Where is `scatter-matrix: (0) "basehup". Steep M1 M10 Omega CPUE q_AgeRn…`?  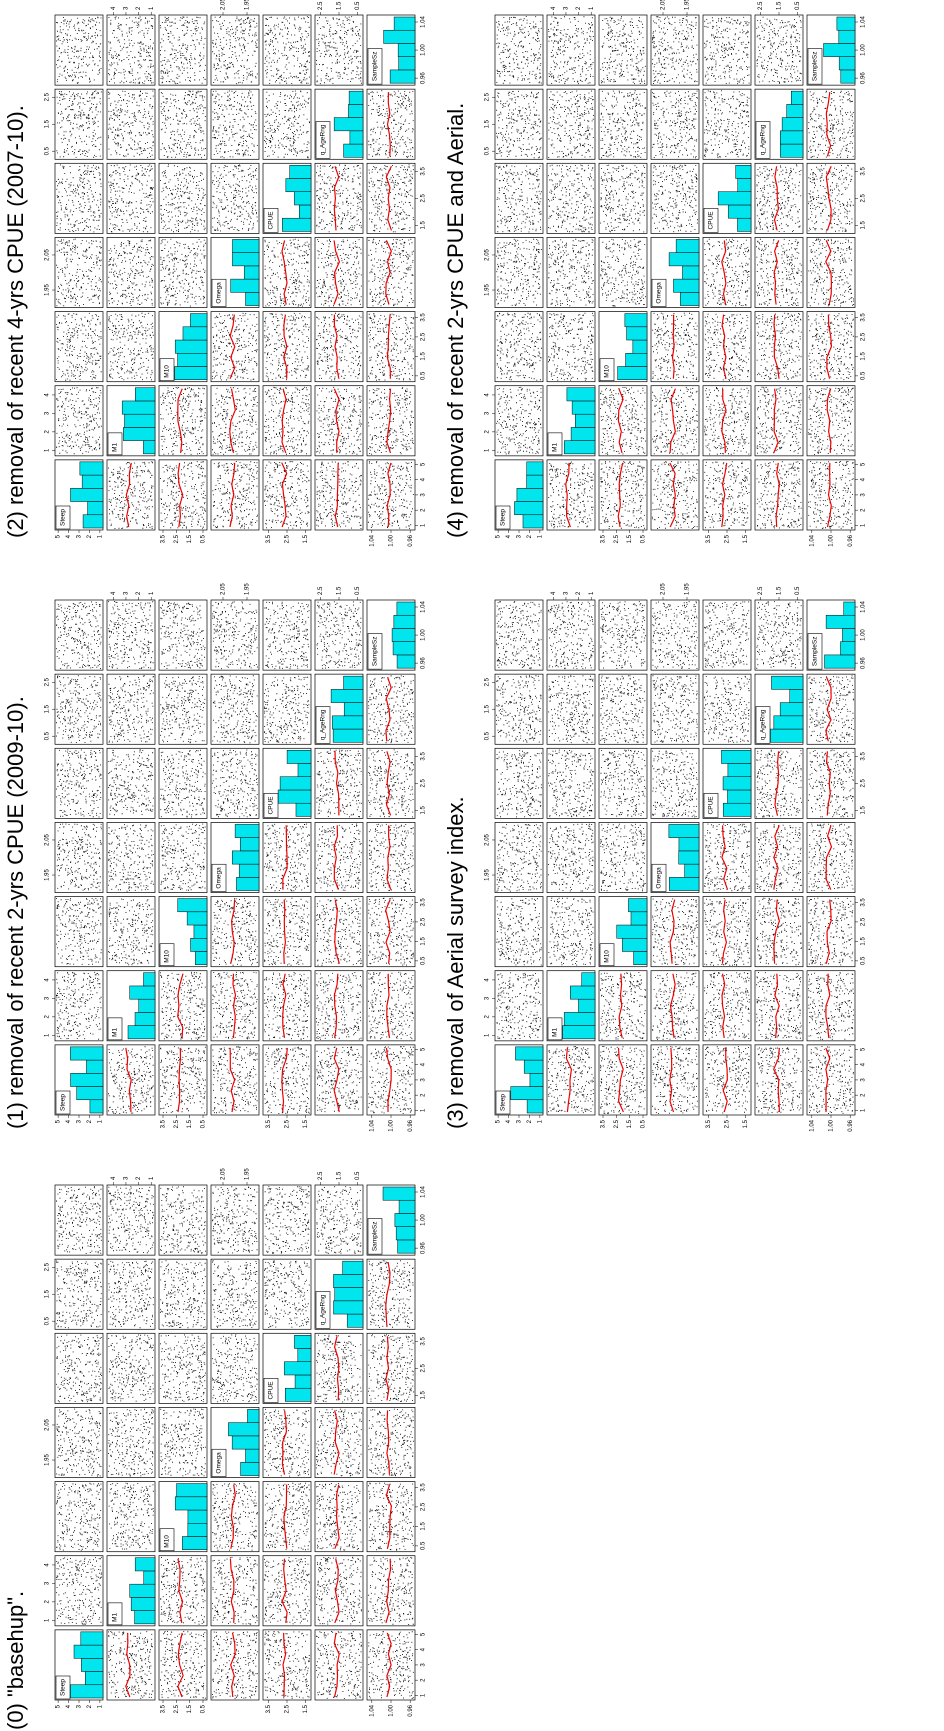
scatter-matrix: (0) "basehup". Steep M1 M10 Omega CPUE q_AgeRn… is located at coordinates (215, 1449).